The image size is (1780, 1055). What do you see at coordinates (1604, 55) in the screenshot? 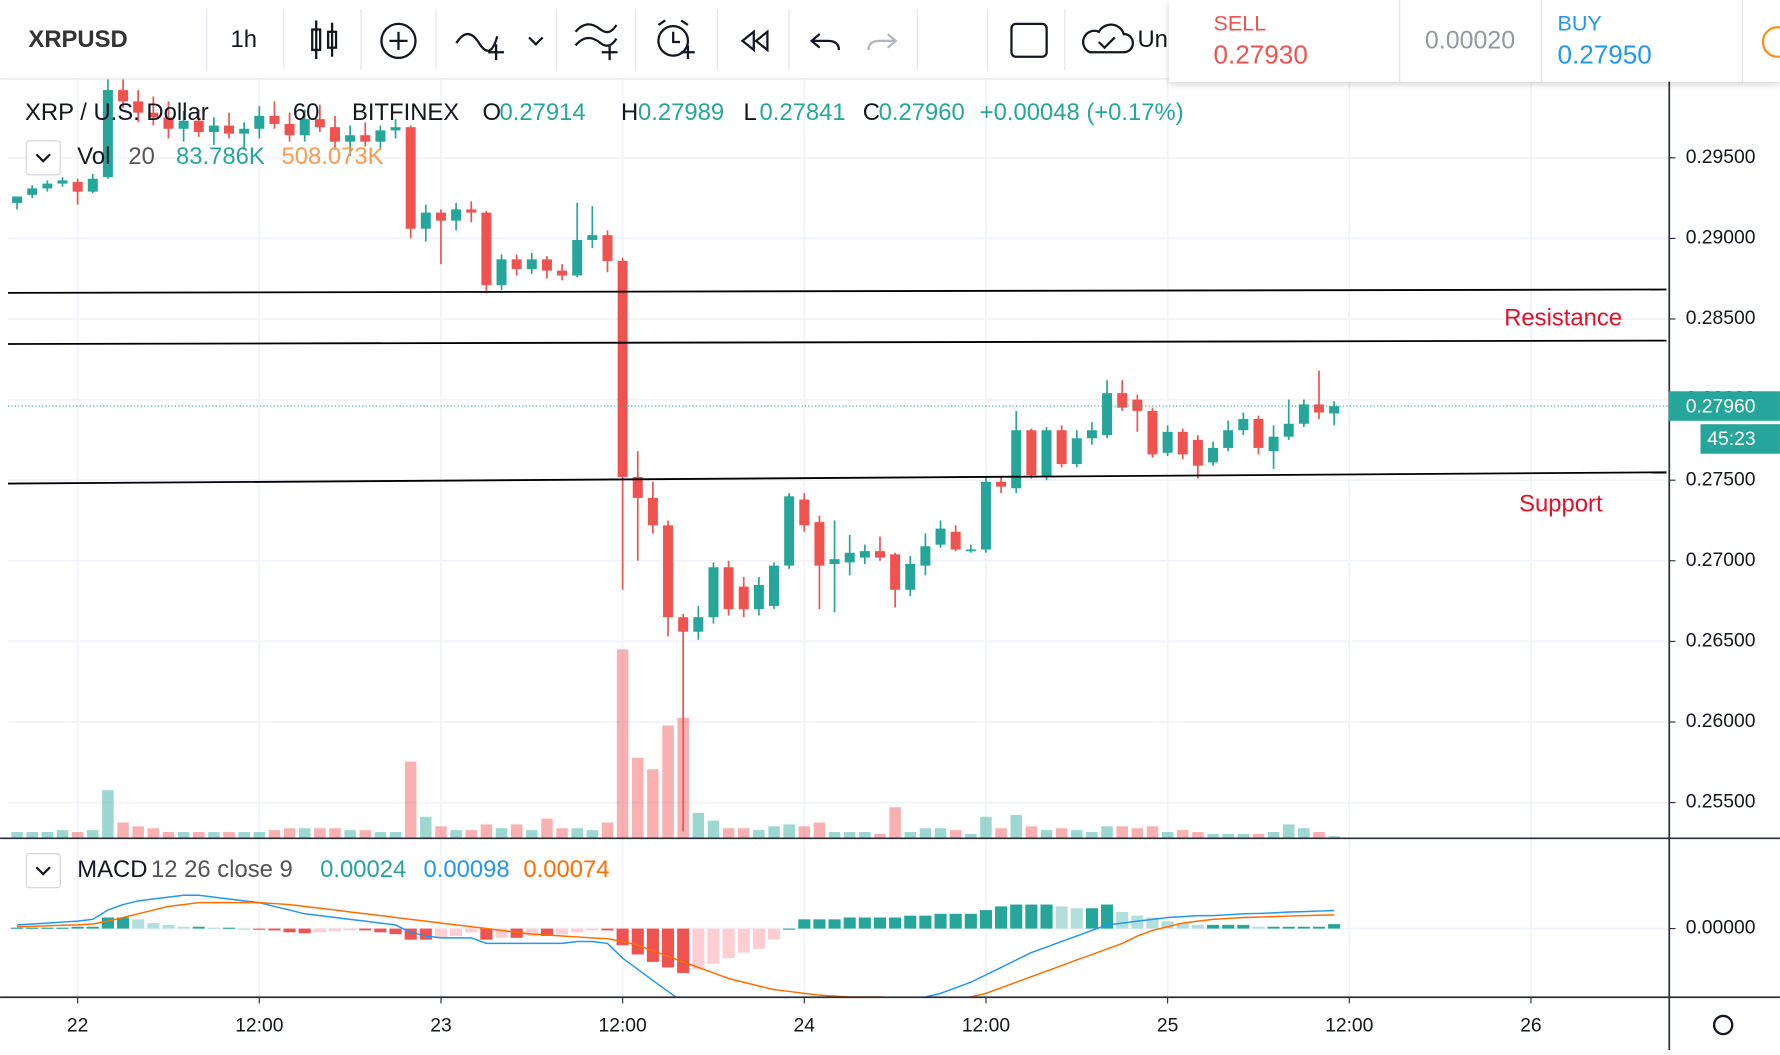
I see `buy-price: 0.27950` at bounding box center [1604, 55].